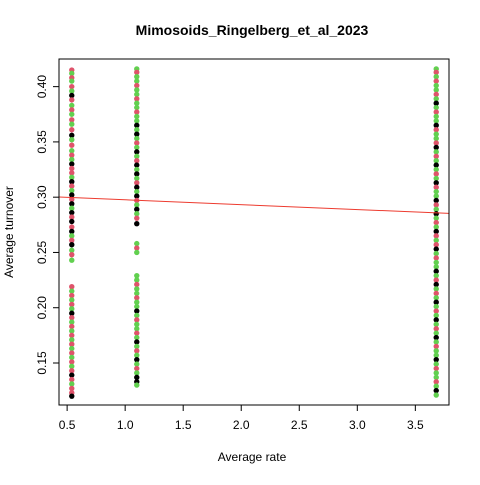 The image size is (480, 485). Describe the element at coordinates (254, 205) in the screenshot. I see `regression-layer` at that location.